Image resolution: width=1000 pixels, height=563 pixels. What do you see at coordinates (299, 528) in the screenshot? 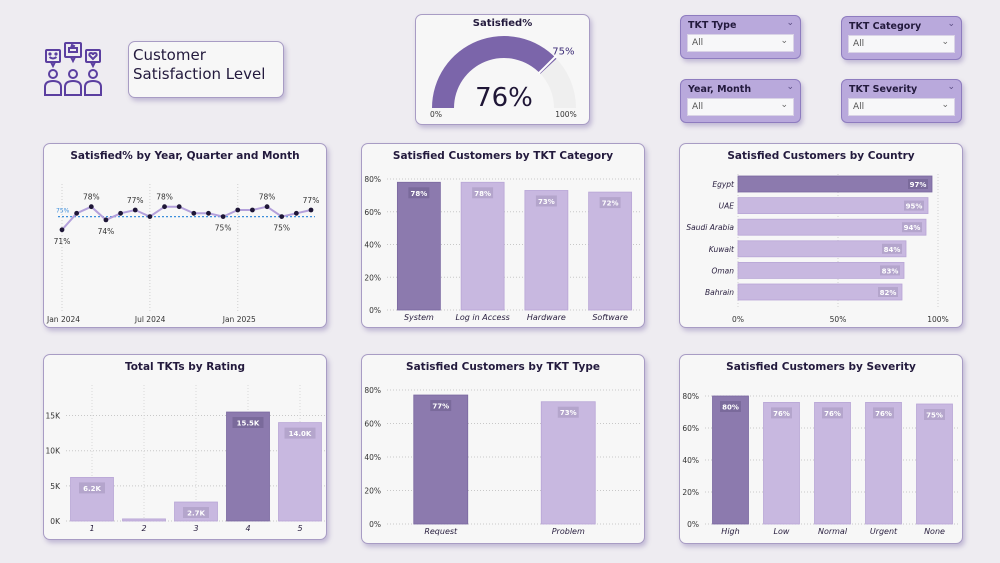
I see `x-tick-label: 5` at bounding box center [299, 528].